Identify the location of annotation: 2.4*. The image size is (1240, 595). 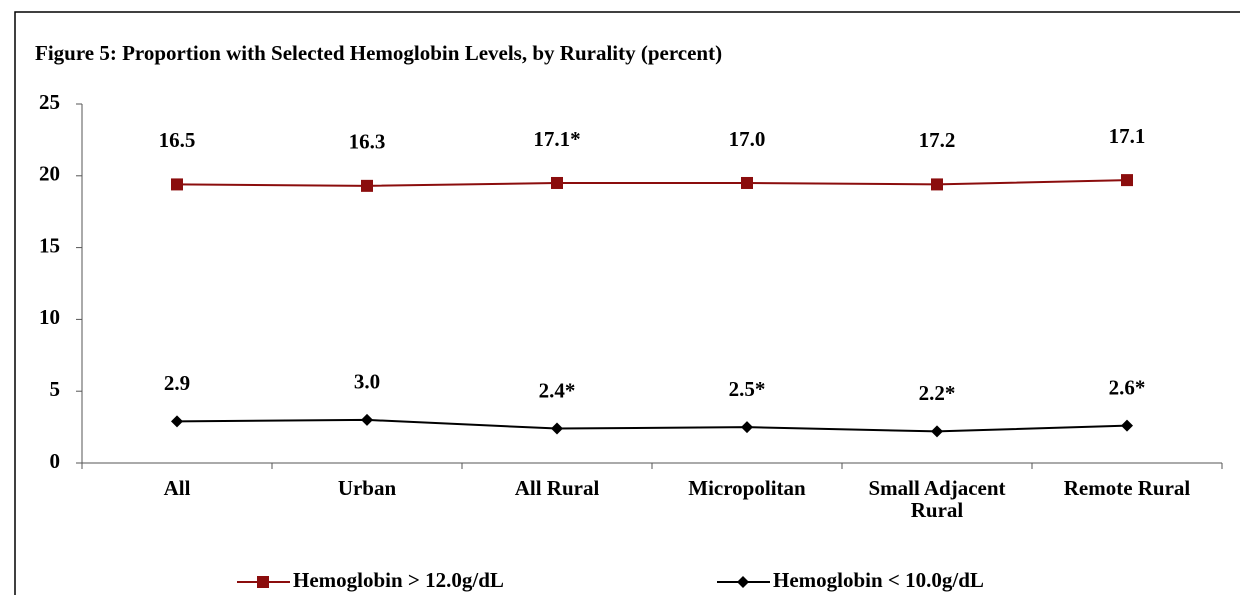
(557, 390).